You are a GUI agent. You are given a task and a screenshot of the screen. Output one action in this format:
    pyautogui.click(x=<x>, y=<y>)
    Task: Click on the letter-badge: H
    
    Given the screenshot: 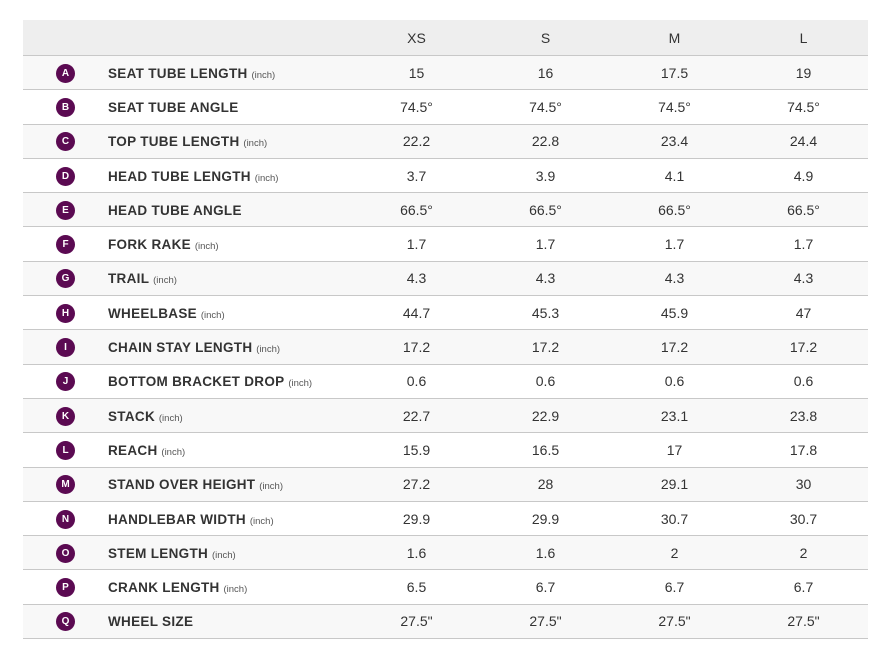 What is the action you would take?
    pyautogui.click(x=65, y=313)
    